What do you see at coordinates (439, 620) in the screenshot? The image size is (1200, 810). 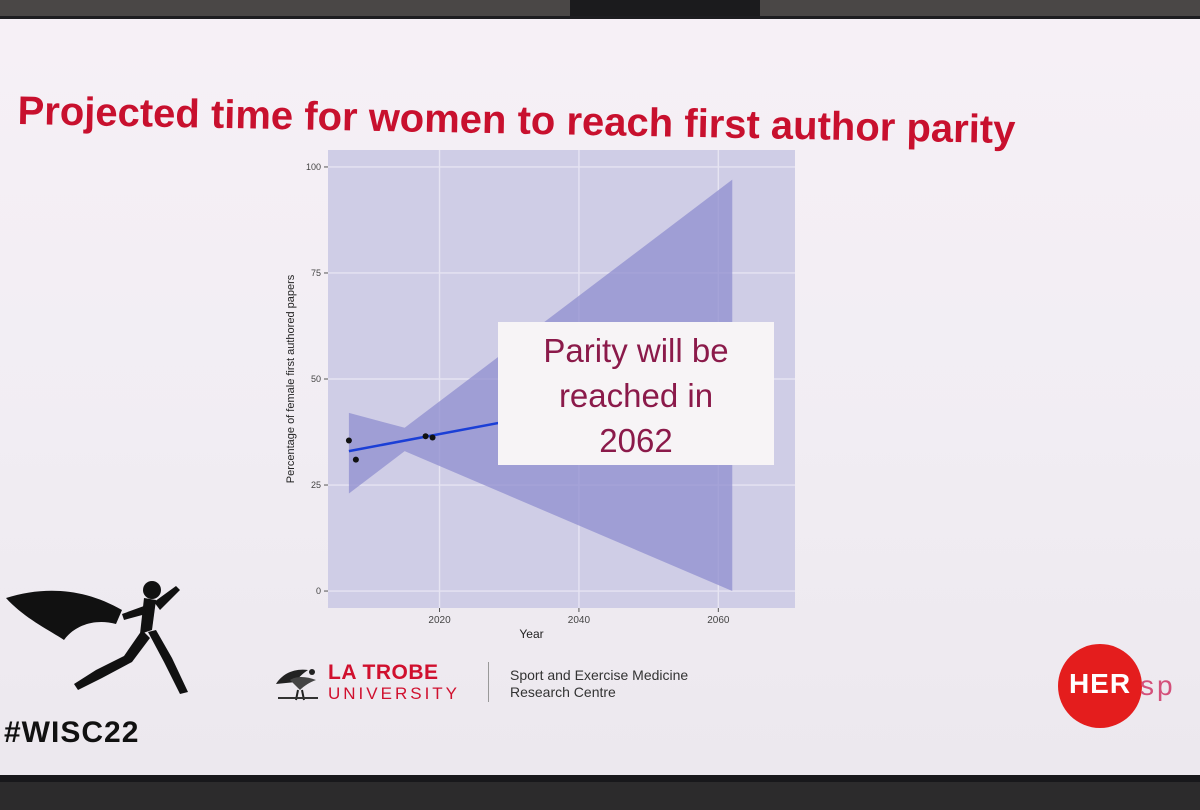 I see `x-tick-label: 2020` at bounding box center [439, 620].